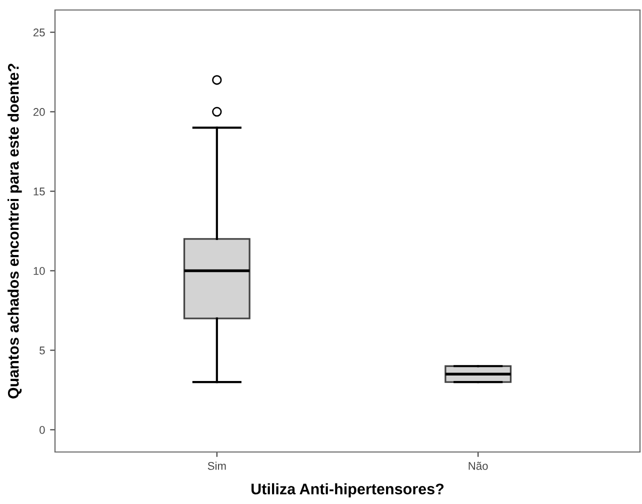 The width and height of the screenshot is (642, 504). Describe the element at coordinates (42, 350) in the screenshot. I see `y-tick-label: 5` at that location.